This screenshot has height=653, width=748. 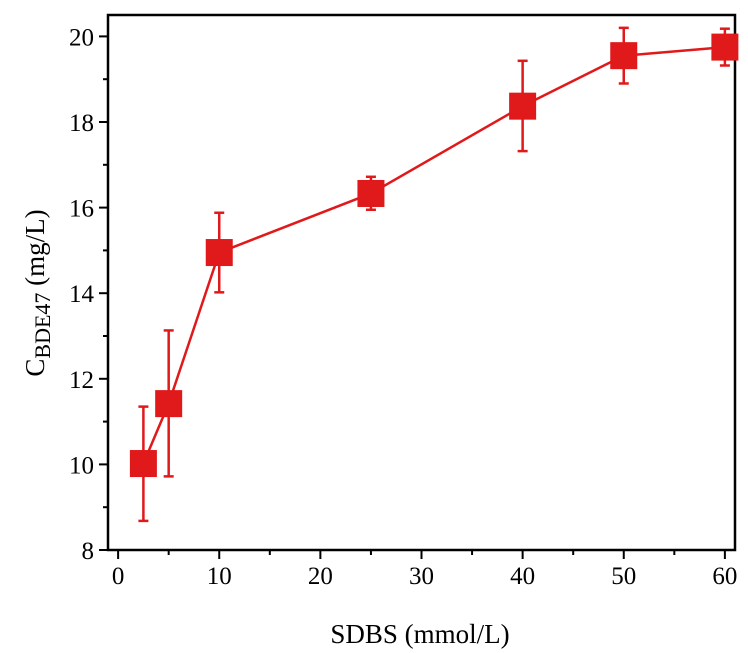 I want to click on x-tick-label: 30, so click(x=421, y=576).